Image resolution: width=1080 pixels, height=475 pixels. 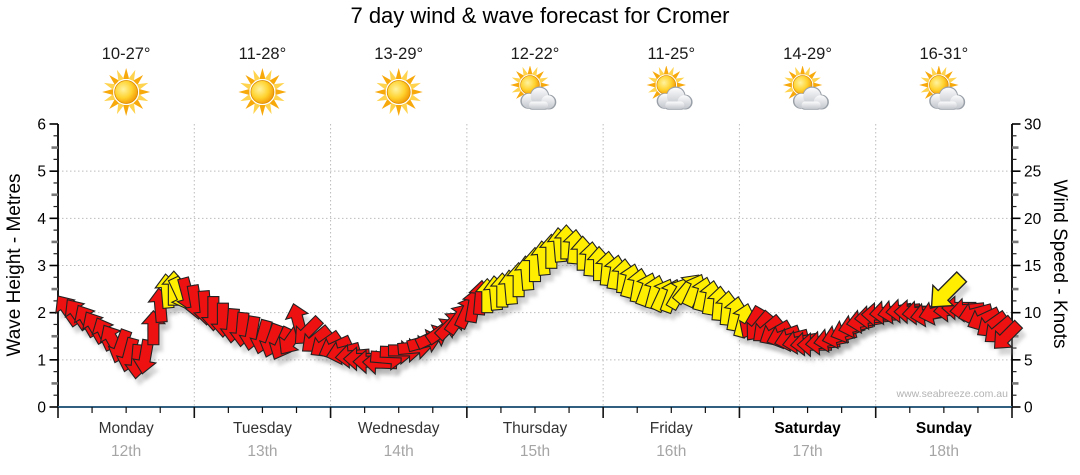 I want to click on day-date-label: 15th, so click(x=535, y=451).